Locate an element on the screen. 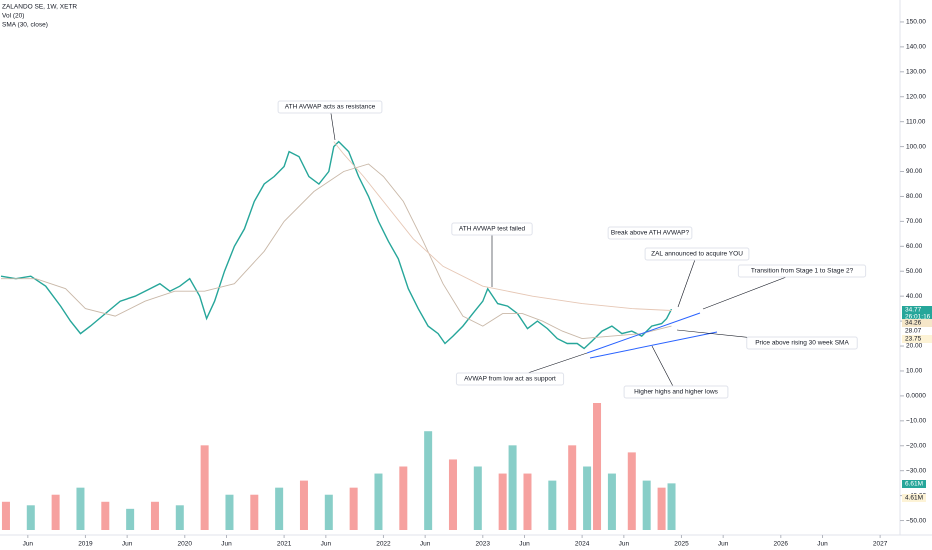 The width and height of the screenshot is (932, 550). y-tick-label: −50.00 is located at coordinates (916, 520).